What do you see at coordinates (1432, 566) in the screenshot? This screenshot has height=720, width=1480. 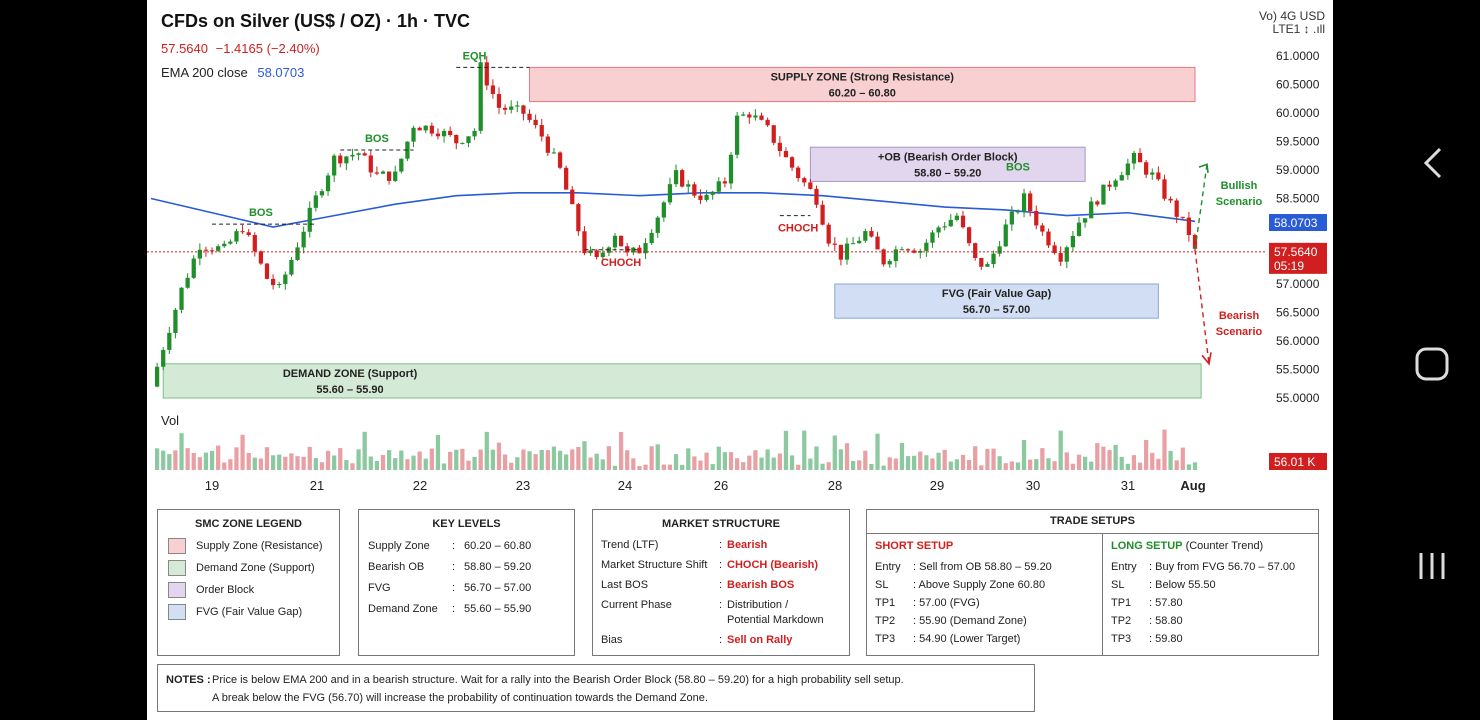 I see `recents-nav-icon` at bounding box center [1432, 566].